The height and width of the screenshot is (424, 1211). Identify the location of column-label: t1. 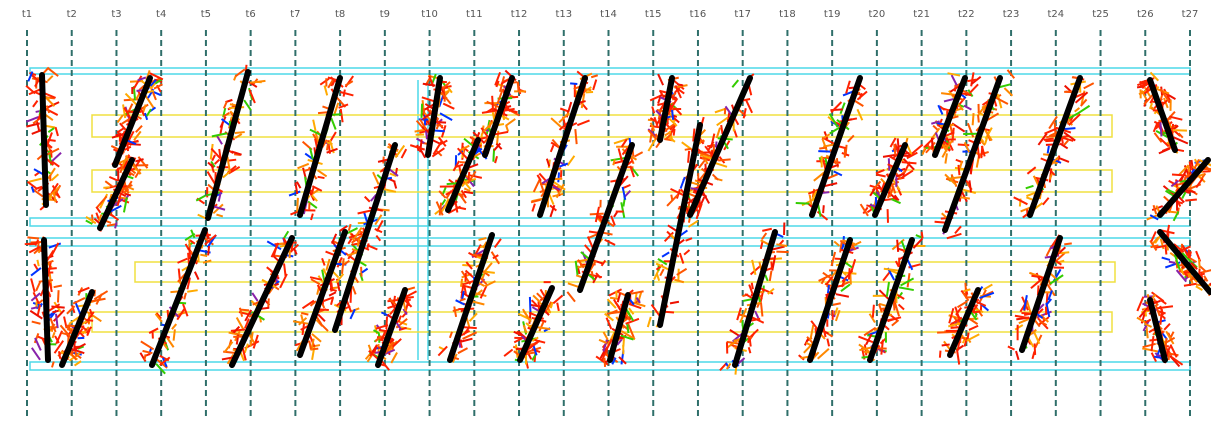
(27, 14).